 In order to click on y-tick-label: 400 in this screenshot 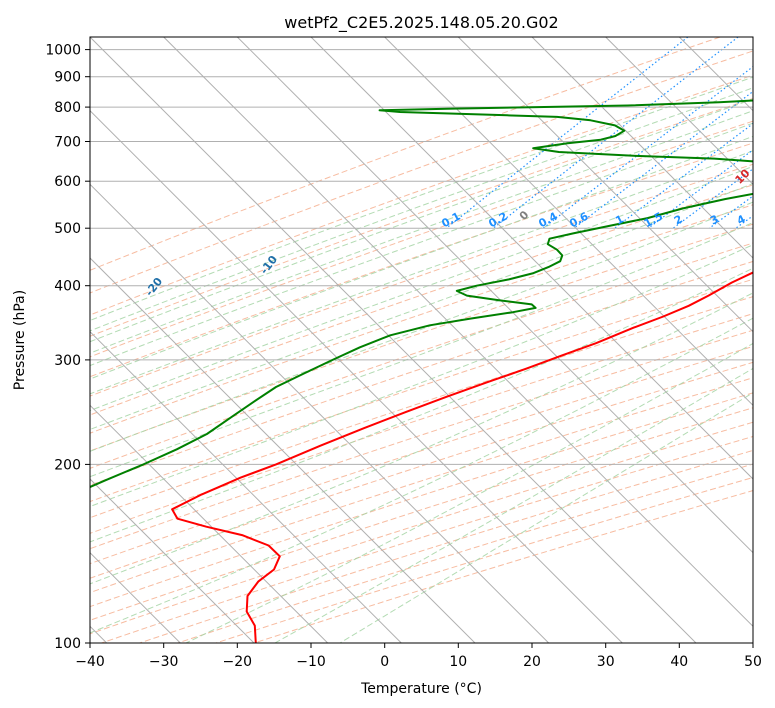, I will do `click(67, 287)`.